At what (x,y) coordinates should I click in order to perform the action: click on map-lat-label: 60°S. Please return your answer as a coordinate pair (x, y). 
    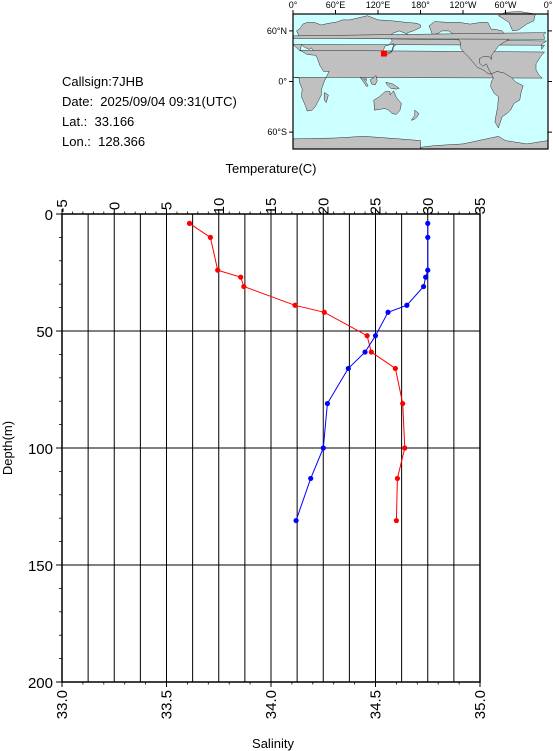
    Looking at the image, I should click on (277, 132).